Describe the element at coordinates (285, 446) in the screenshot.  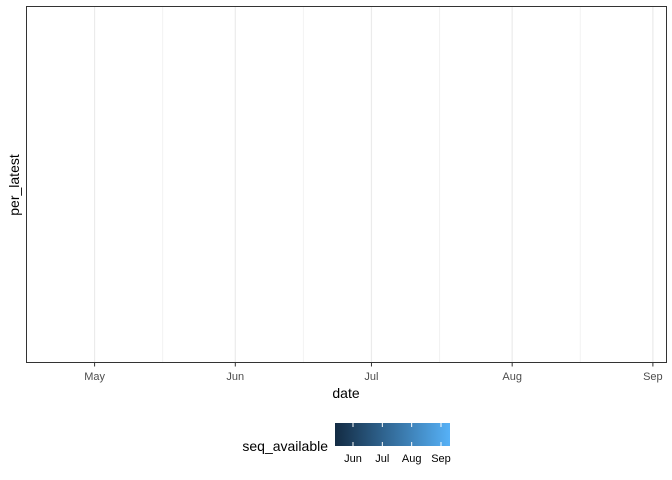
I see `legend-title: seq_available` at that location.